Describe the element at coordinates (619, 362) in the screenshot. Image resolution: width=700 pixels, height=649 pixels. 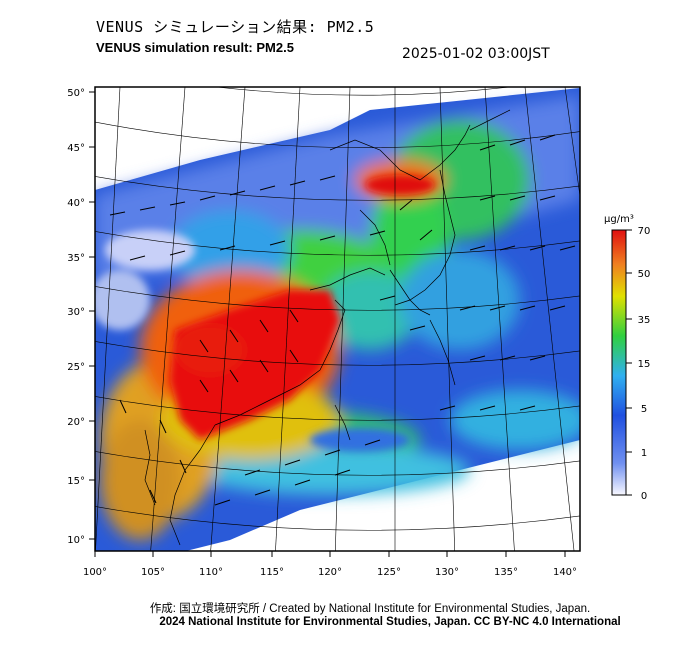
I see `colorbar-scale` at that location.